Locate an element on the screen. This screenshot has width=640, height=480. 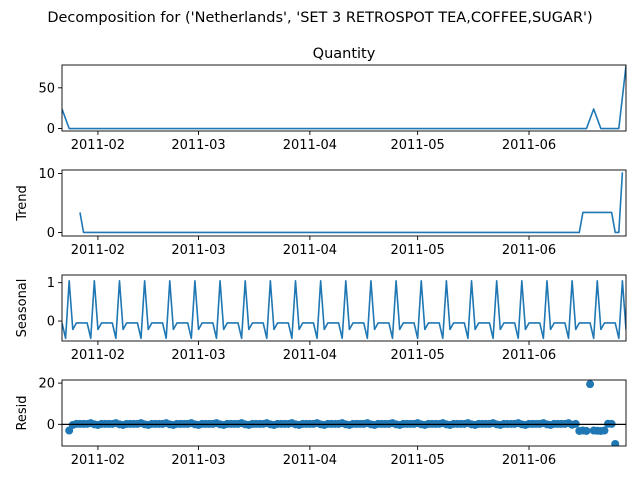
observed-xtick-label: 2011-05 is located at coordinates (417, 145).